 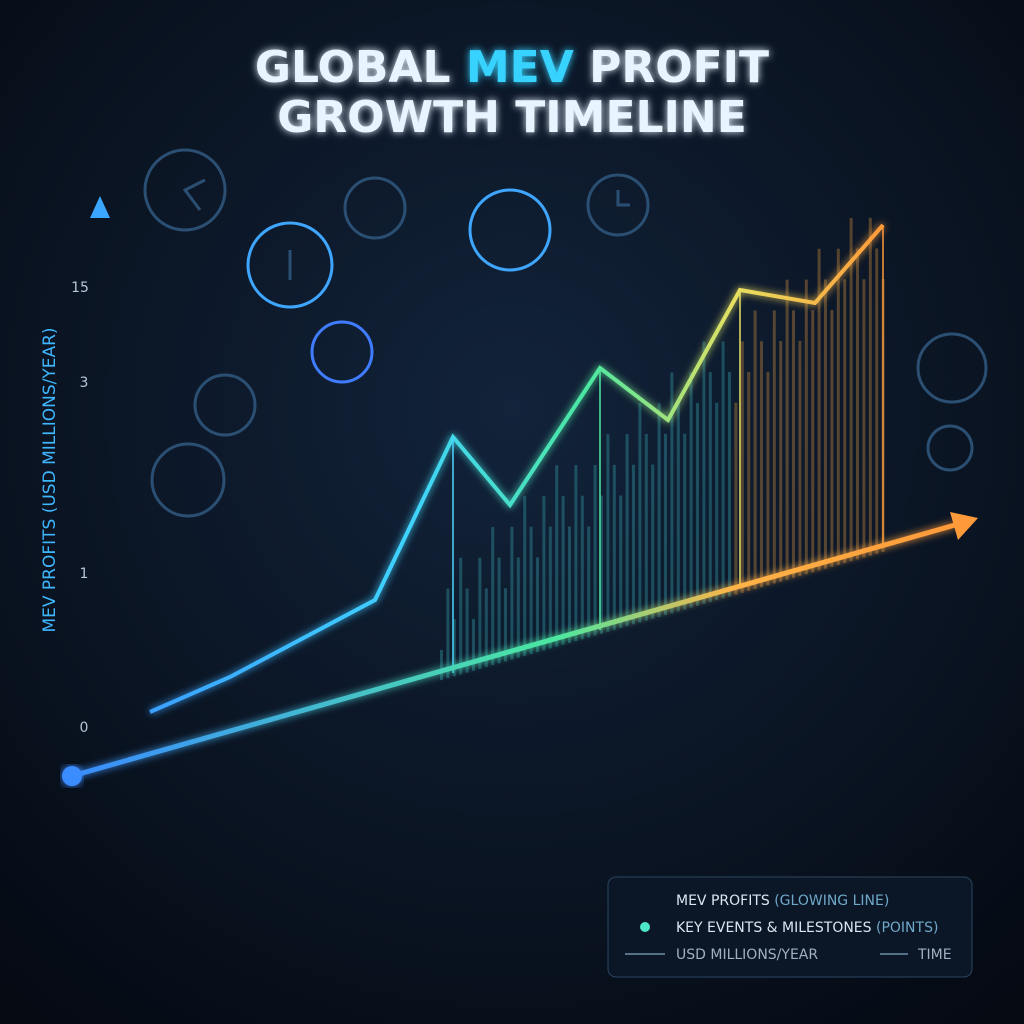 I want to click on legend-label: MEV PROFITS, so click(x=723, y=901).